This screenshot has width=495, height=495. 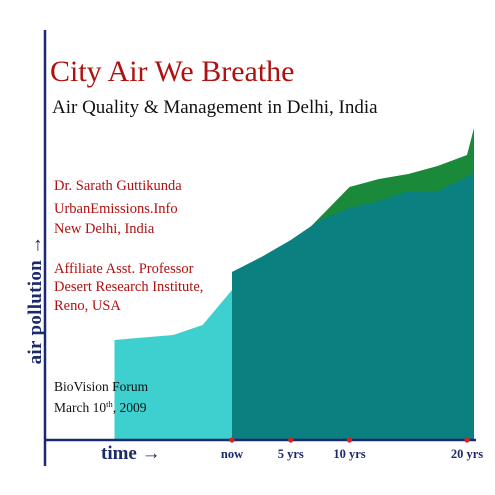 I want to click on author-location: New Delhi, India, so click(x=104, y=229).